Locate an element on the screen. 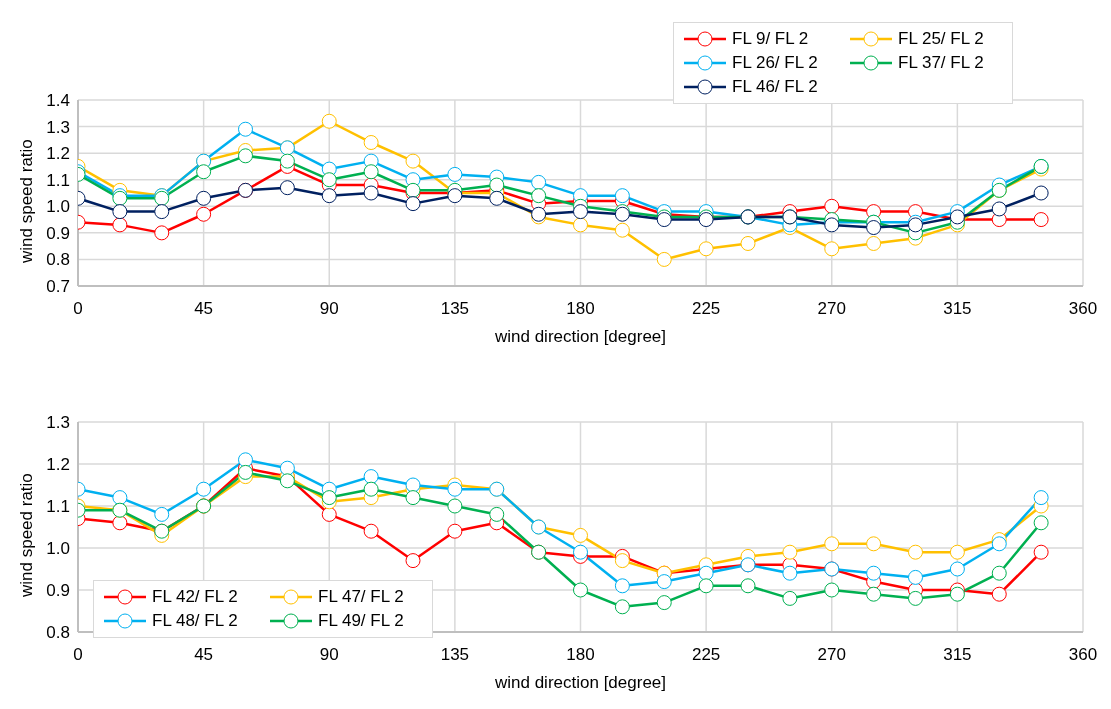  legend-label: FL 48/ FL 2 is located at coordinates (195, 621).